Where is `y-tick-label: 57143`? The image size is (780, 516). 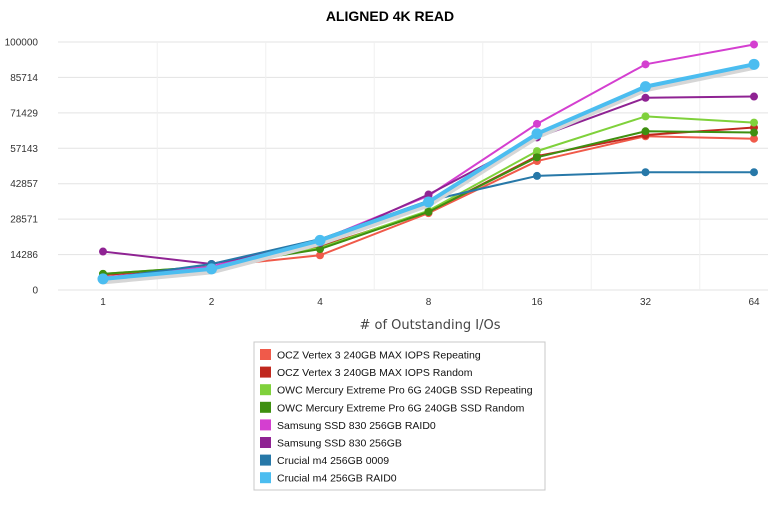 y-tick-label: 57143 is located at coordinates (24, 149).